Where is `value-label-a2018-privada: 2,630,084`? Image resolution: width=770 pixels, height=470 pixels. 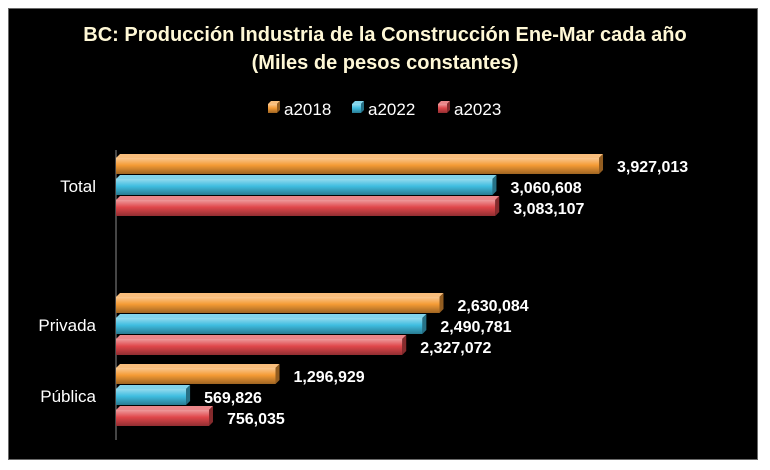 value-label-a2018-privada: 2,630,084 is located at coordinates (493, 306).